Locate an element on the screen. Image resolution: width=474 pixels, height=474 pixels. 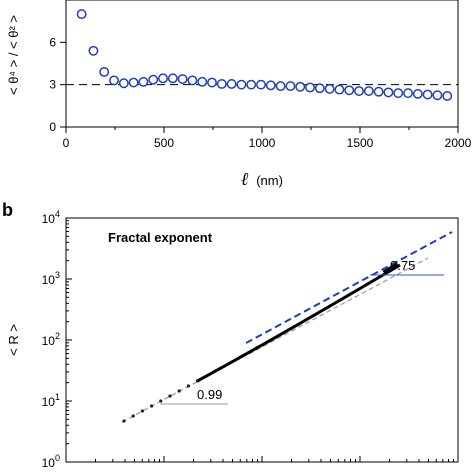
panel-a-y-axis-label: < θ⁴ > / < θ² > is located at coordinates (13, 55).